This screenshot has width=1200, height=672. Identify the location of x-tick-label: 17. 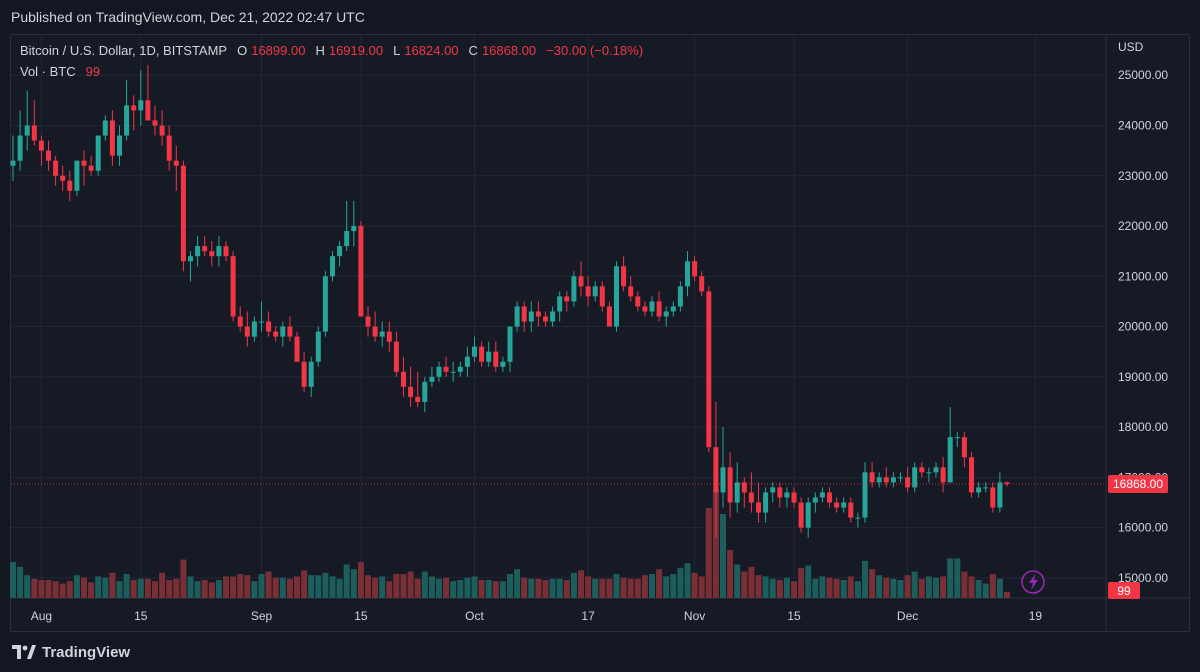
(588, 616).